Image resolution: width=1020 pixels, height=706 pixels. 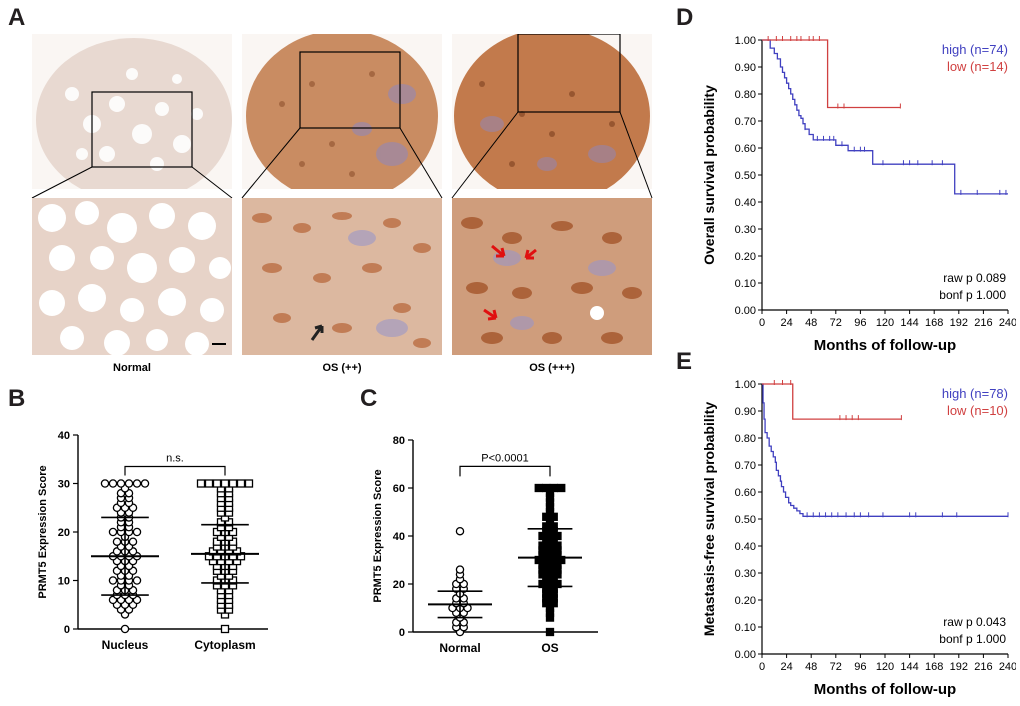 I want to click on micrograph-os-pp-overview, so click(x=342, y=111).